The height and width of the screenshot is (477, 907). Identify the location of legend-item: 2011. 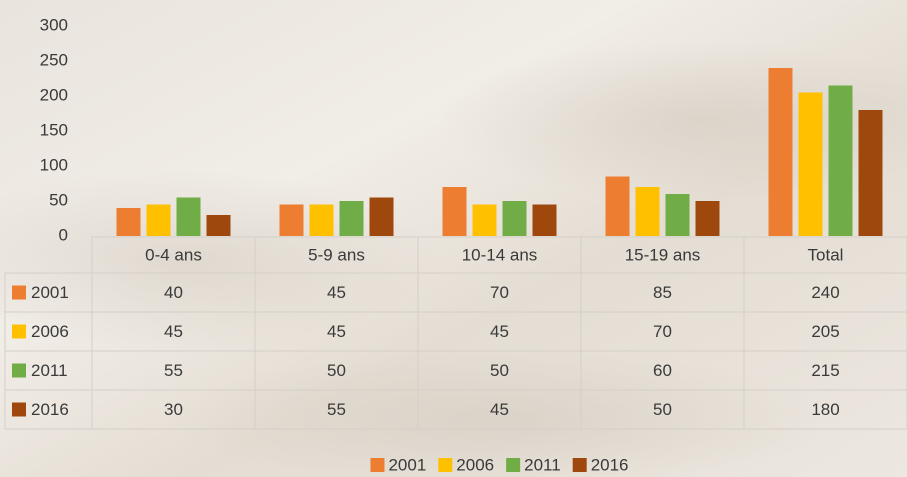
(533, 464).